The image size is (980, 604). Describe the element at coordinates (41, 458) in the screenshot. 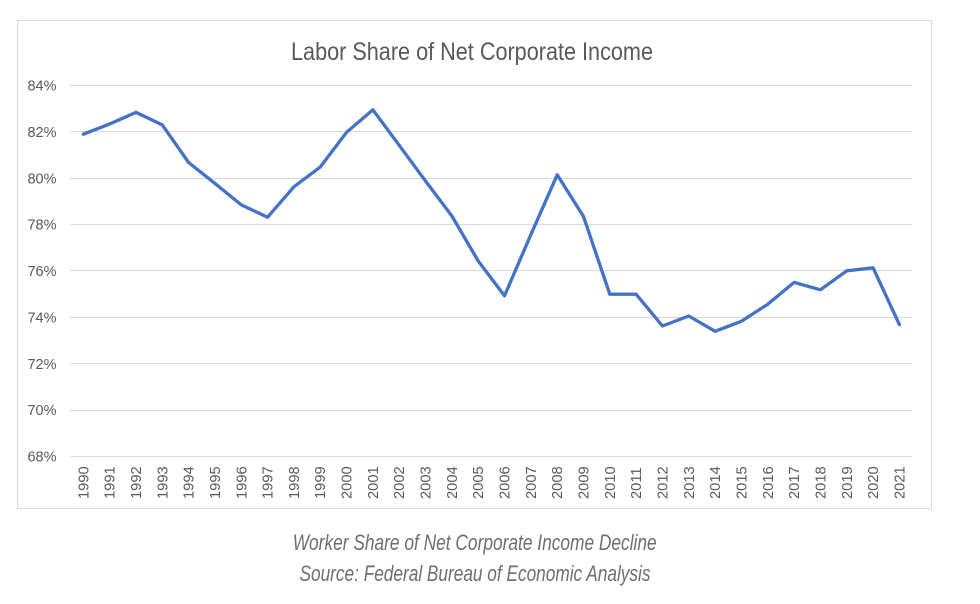

I see `svg-text: 68%` at that location.